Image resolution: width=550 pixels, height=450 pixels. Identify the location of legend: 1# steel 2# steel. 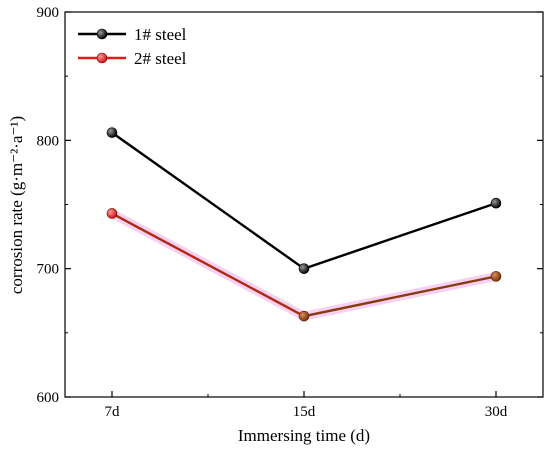
(132, 46).